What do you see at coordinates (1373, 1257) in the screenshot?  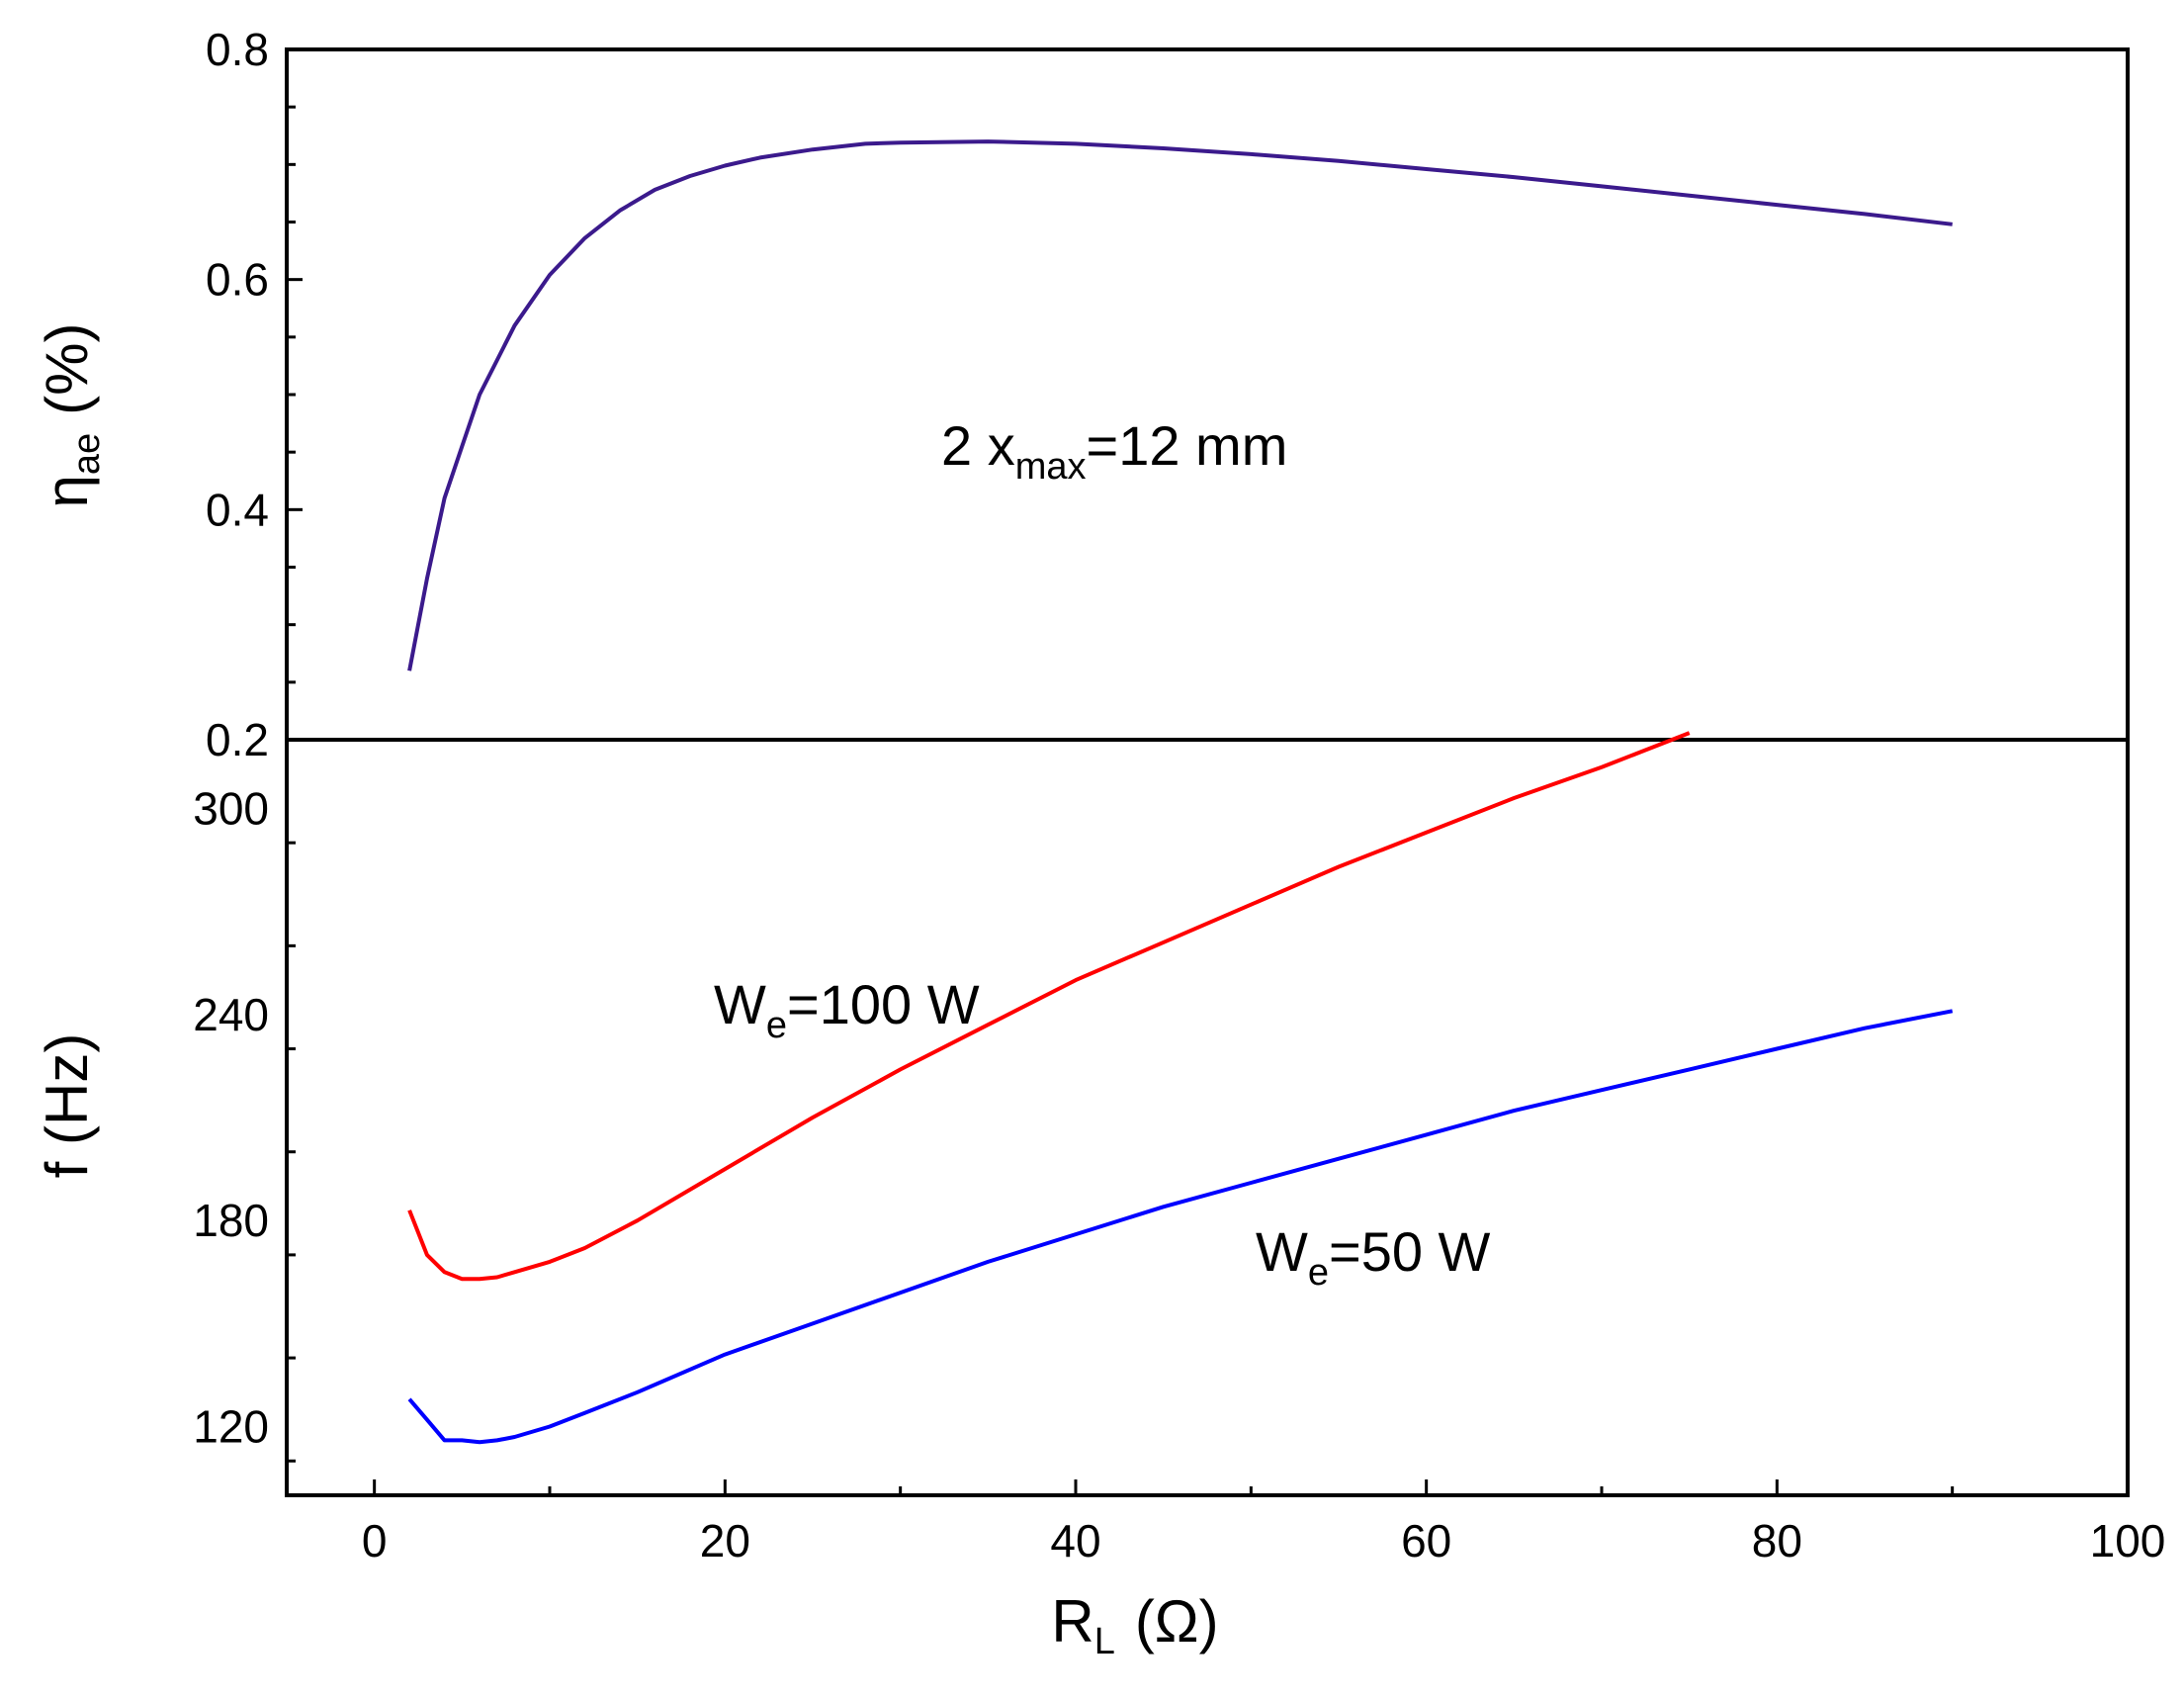 I see `series-label-we50: We=50 W` at bounding box center [1373, 1257].